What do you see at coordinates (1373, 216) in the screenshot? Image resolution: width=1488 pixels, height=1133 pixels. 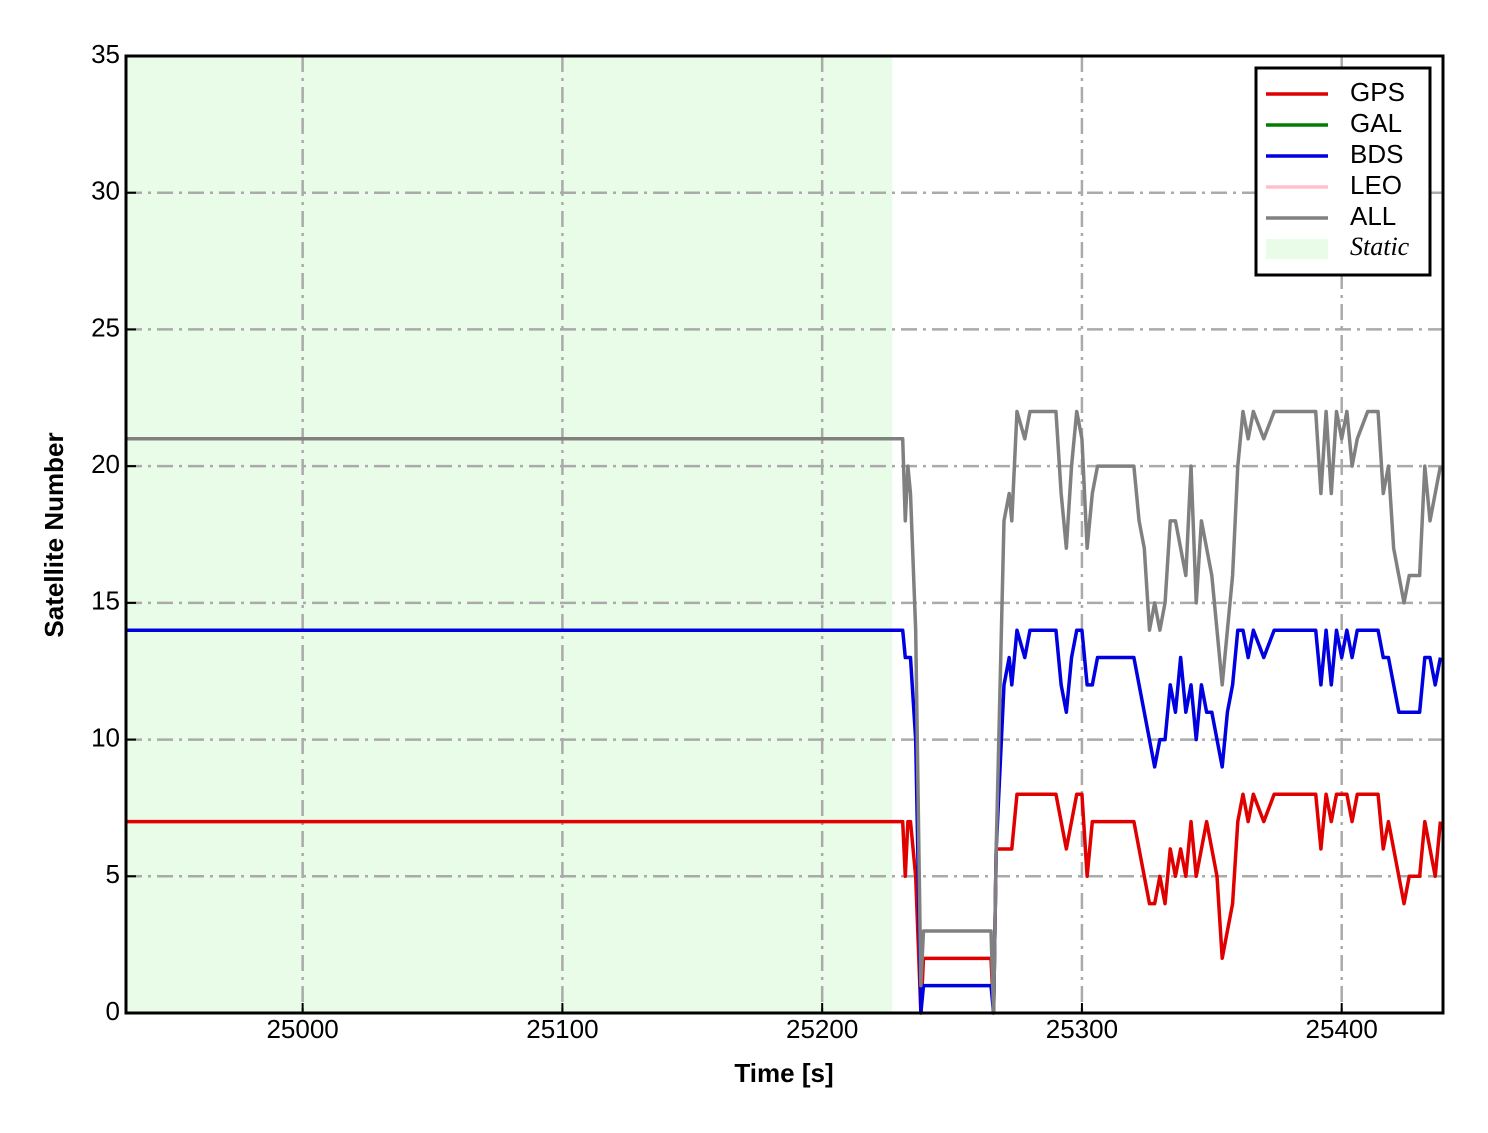 I see `legend-label: ALL` at bounding box center [1373, 216].